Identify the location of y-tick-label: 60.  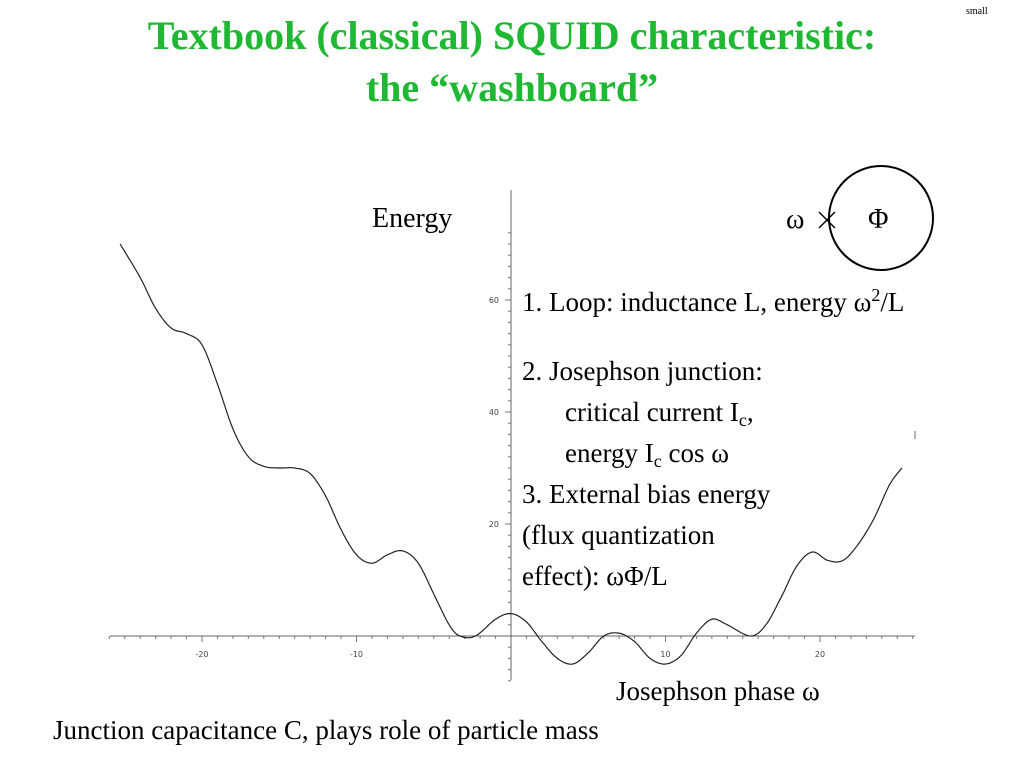
(494, 300).